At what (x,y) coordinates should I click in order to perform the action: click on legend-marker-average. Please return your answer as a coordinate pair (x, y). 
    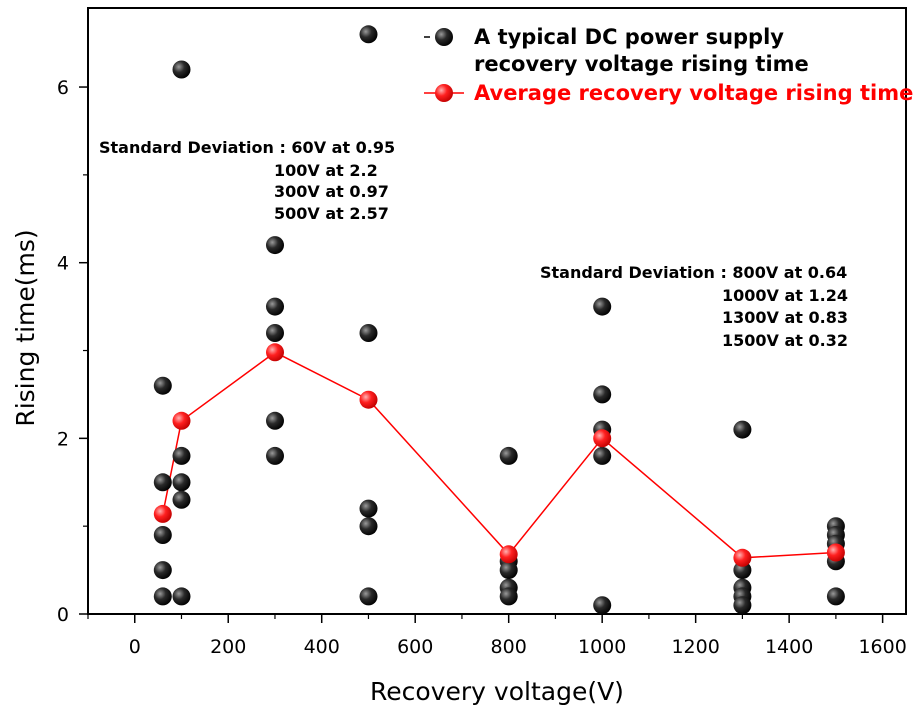
    Looking at the image, I should click on (444, 93).